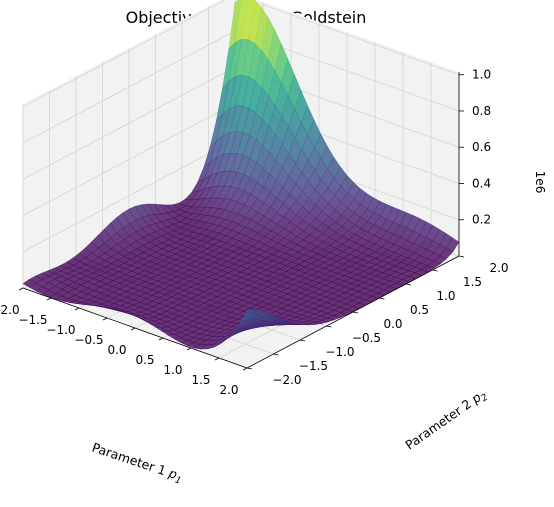 Image resolution: width=554 pixels, height=507 pixels. What do you see at coordinates (498, 268) in the screenshot?
I see `y-tick-label: 2.0` at bounding box center [498, 268].